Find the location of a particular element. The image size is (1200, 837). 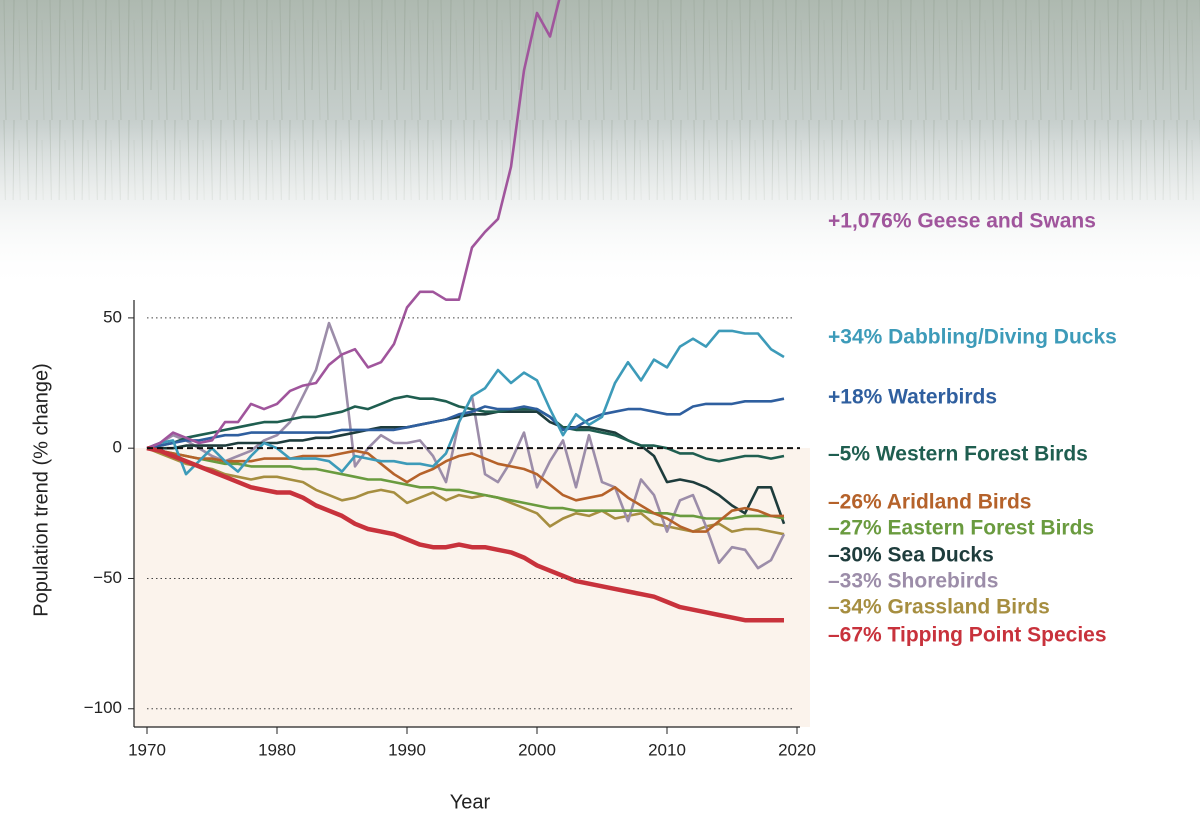

x-tick-label: 1970 is located at coordinates (147, 749).